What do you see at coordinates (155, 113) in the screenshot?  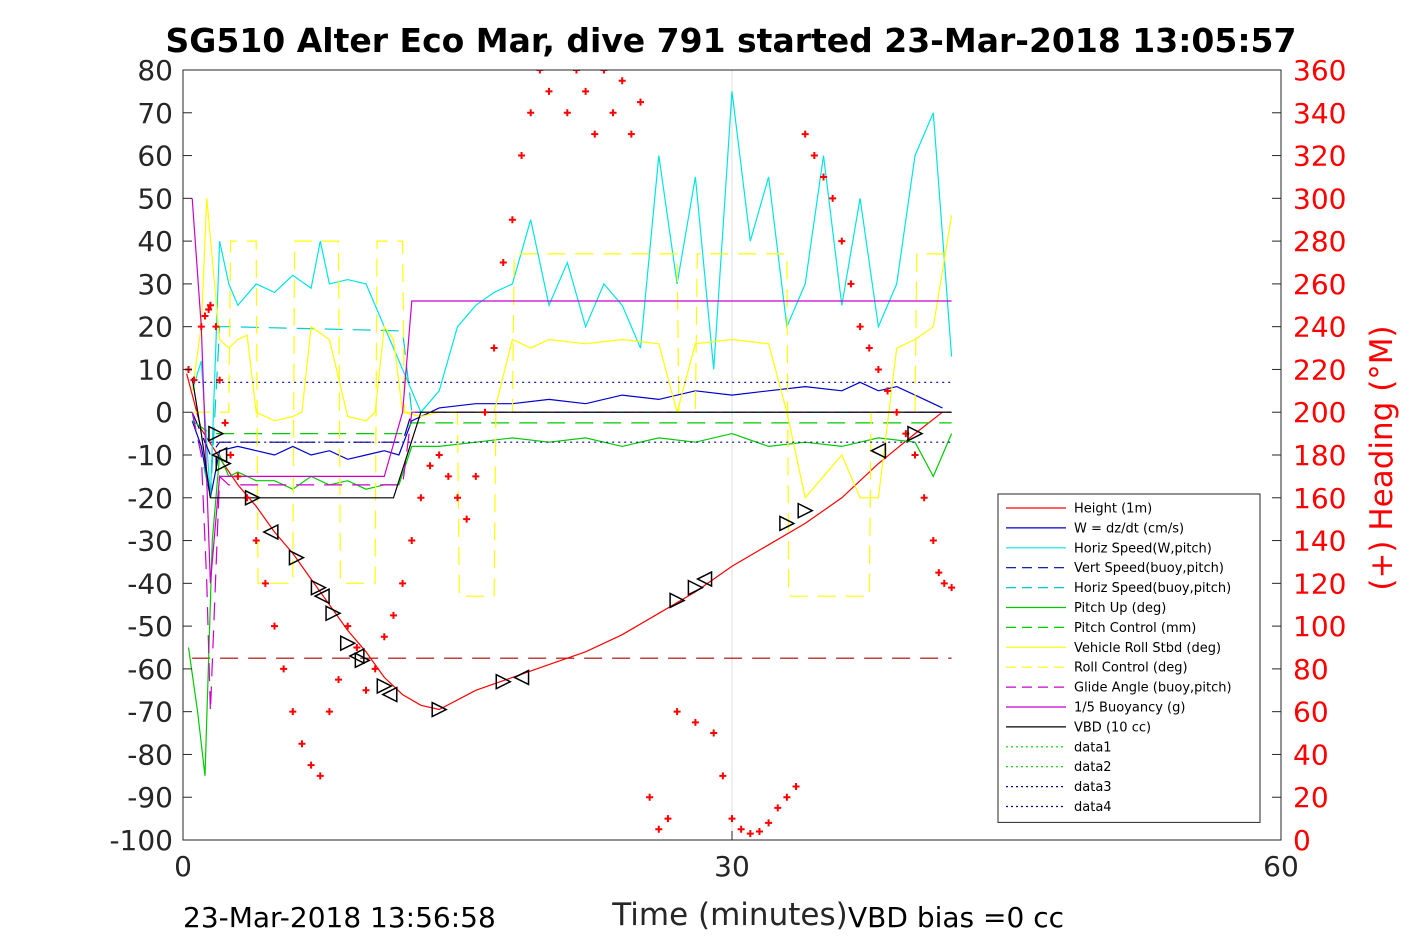 I see `left-tick-label: 70` at bounding box center [155, 113].